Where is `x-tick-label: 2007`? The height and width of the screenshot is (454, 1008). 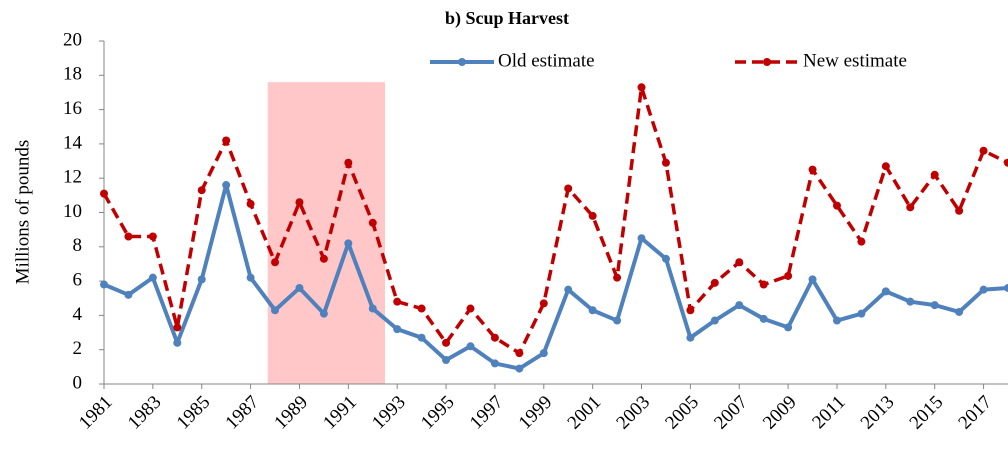 x-tick-label: 2007 is located at coordinates (731, 413).